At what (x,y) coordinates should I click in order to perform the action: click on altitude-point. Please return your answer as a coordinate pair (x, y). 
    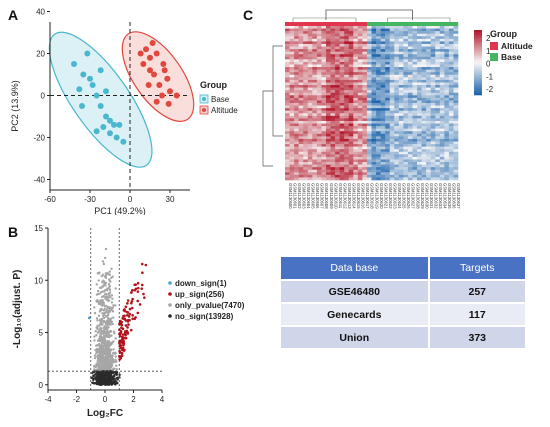
    Looking at the image, I should click on (150, 57).